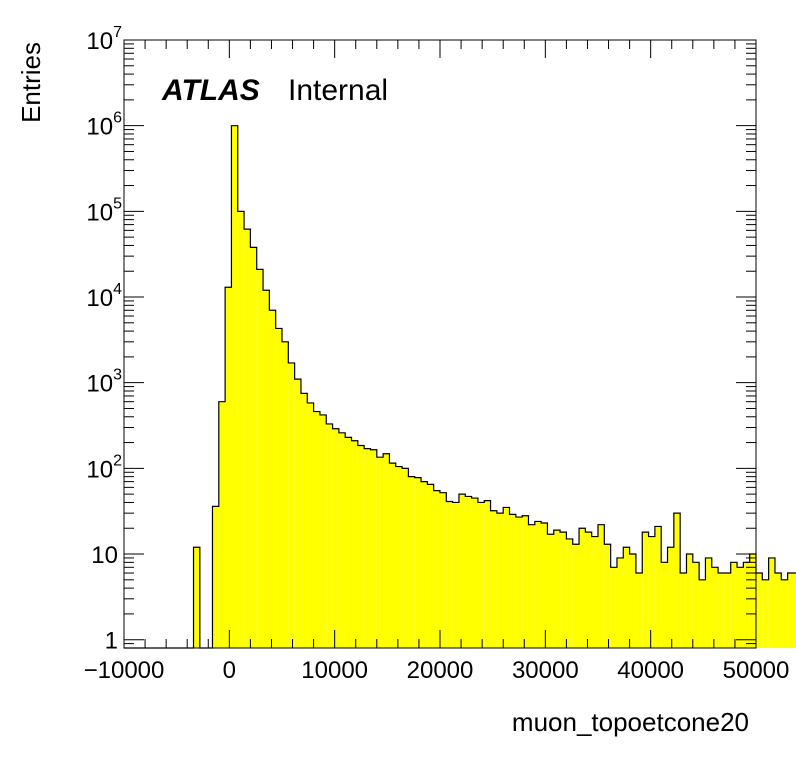  Describe the element at coordinates (111, 641) in the screenshot. I see `y-tick-label: 1` at that location.